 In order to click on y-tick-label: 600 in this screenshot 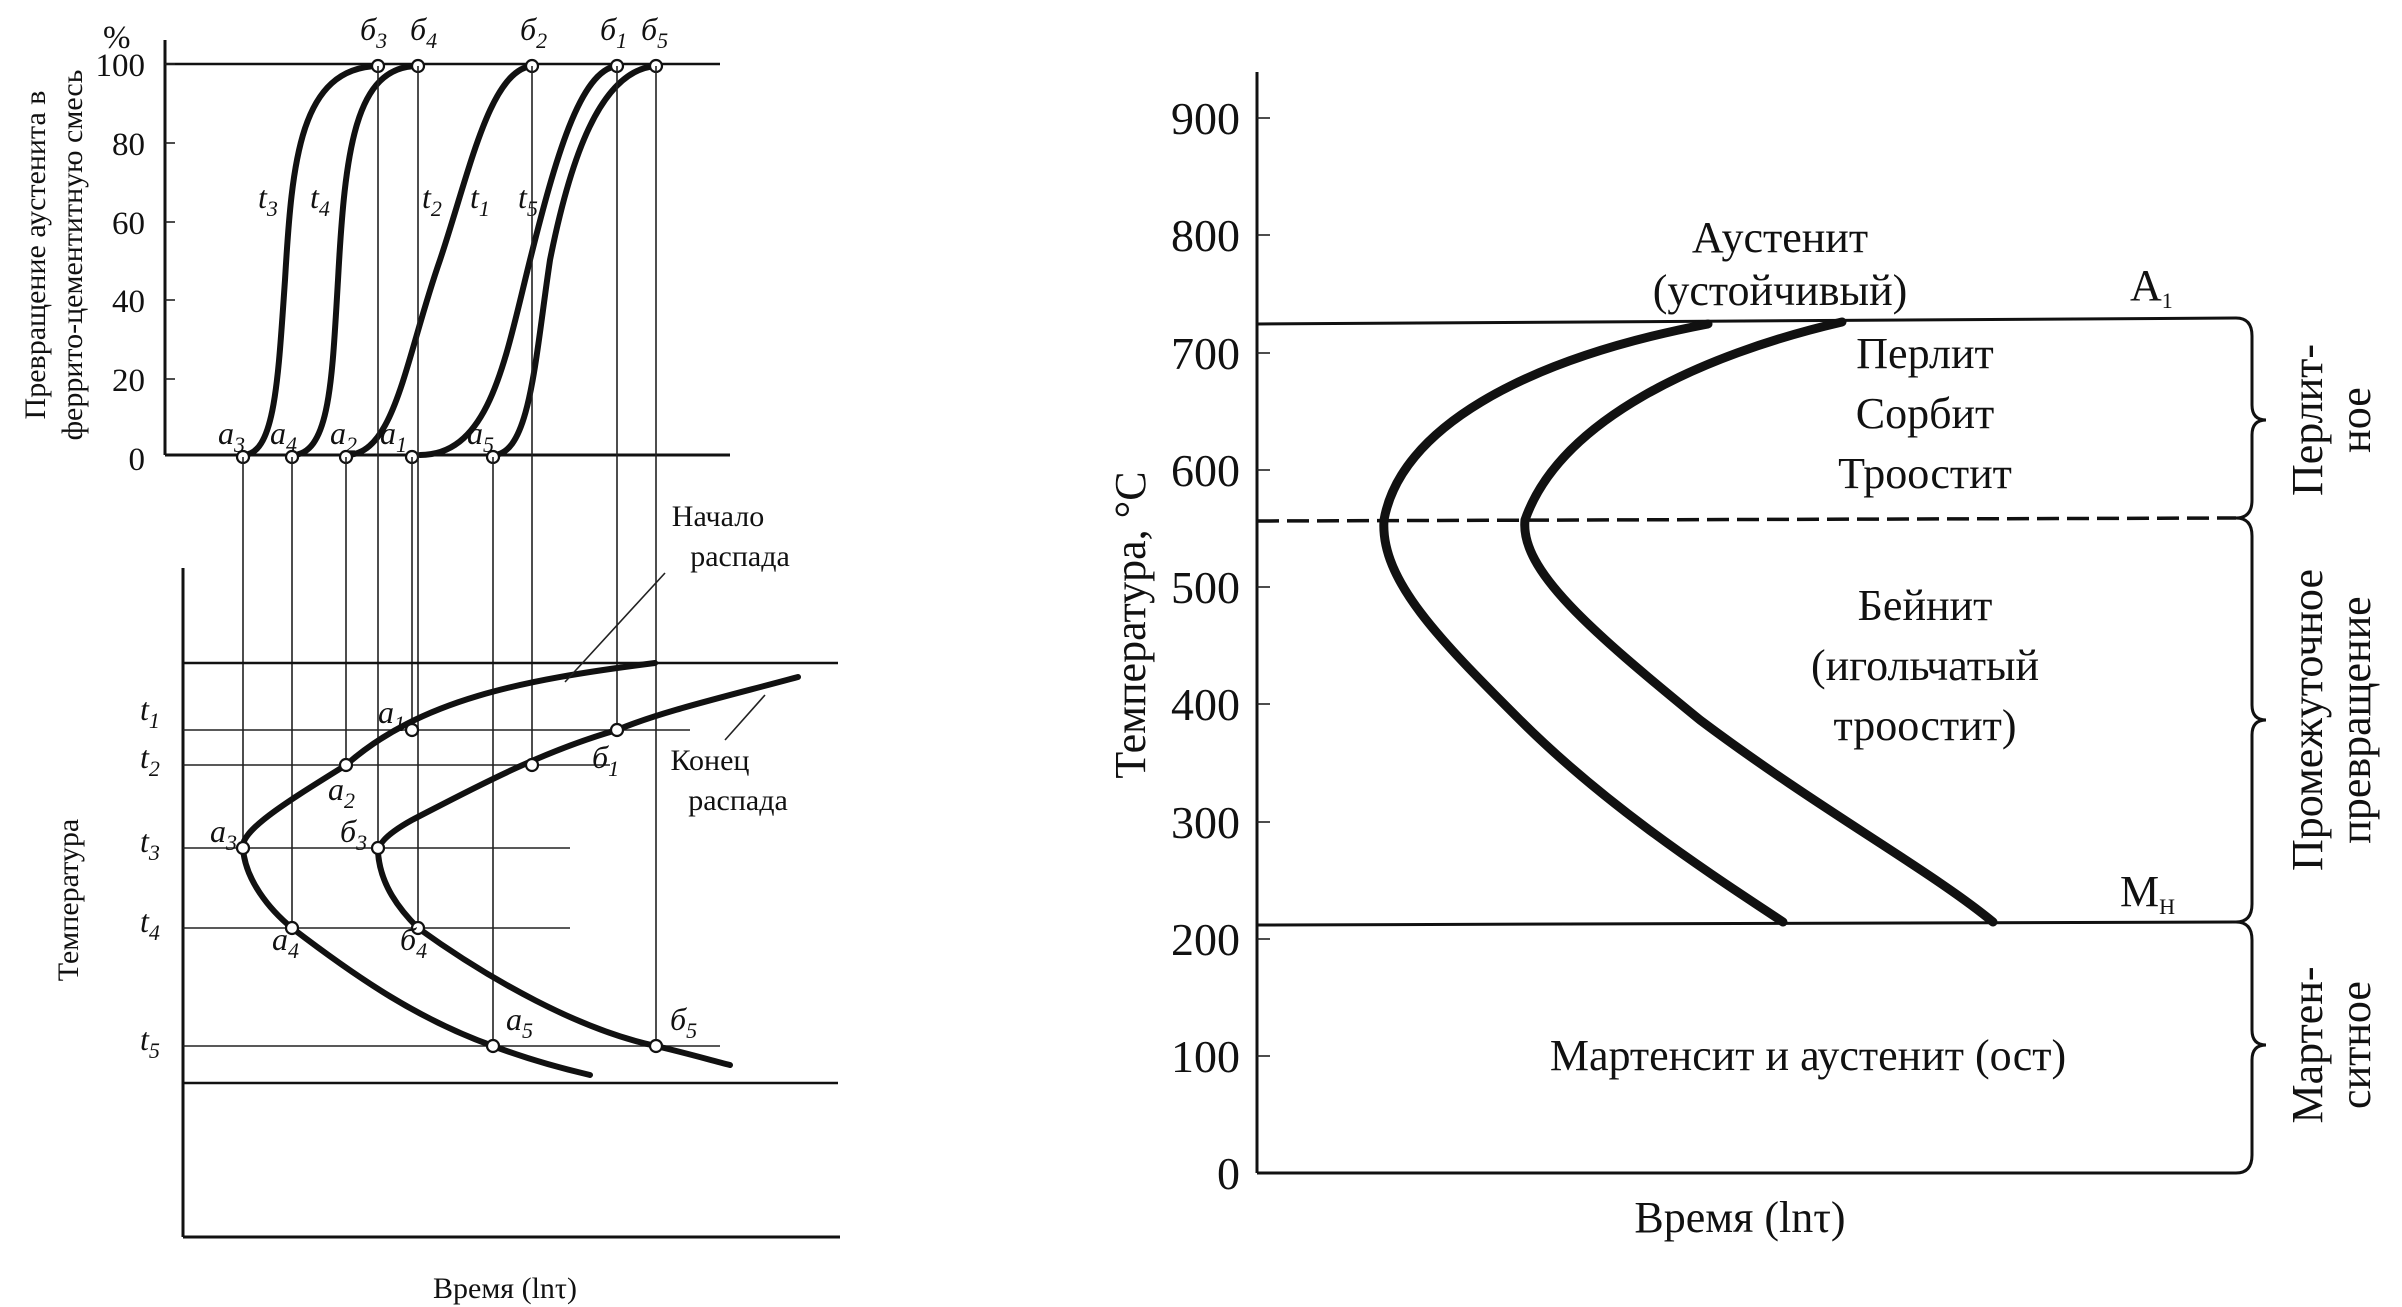, I will do `click(1205, 470)`.